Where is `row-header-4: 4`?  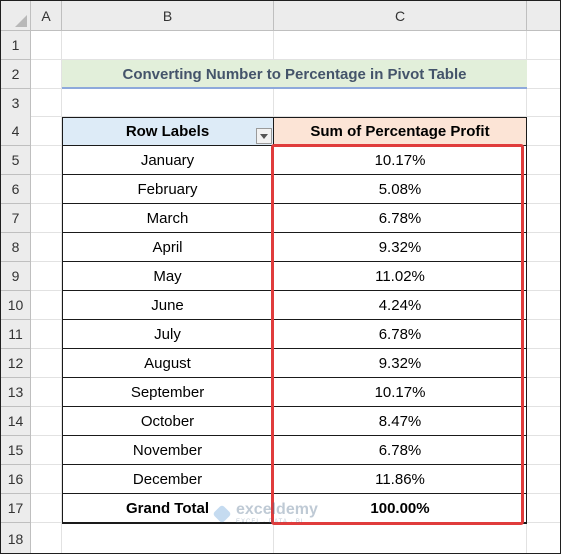
row-header-4: 4 is located at coordinates (16, 131).